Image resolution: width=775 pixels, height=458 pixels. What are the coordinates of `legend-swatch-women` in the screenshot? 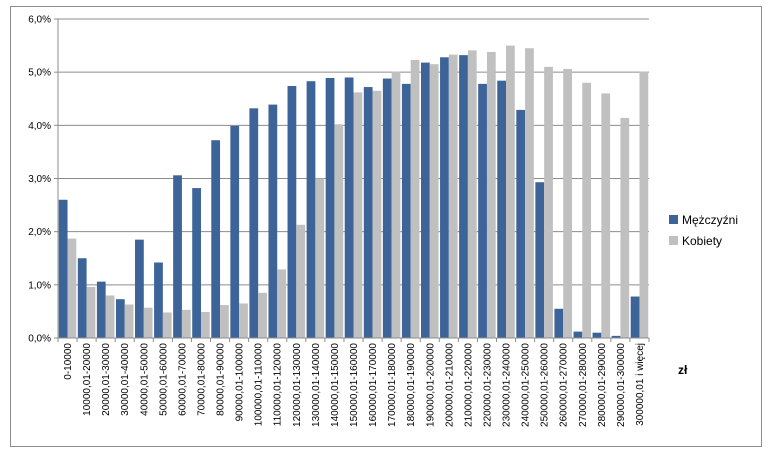 It's located at (673, 240).